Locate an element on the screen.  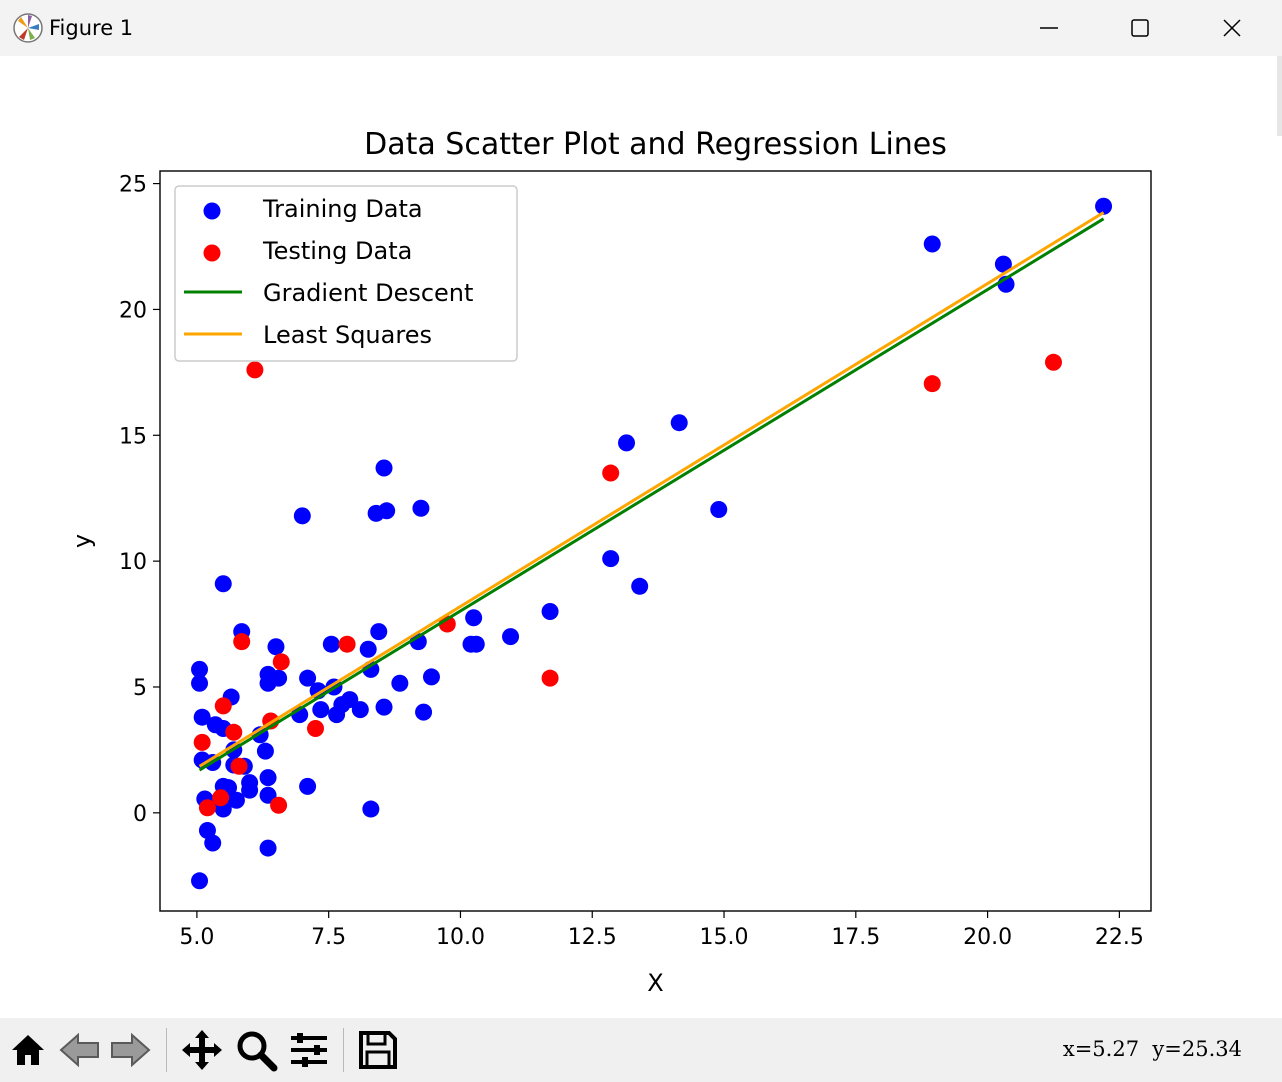
chart-title: Data Scatter Plot and Regression Lines is located at coordinates (655, 144).